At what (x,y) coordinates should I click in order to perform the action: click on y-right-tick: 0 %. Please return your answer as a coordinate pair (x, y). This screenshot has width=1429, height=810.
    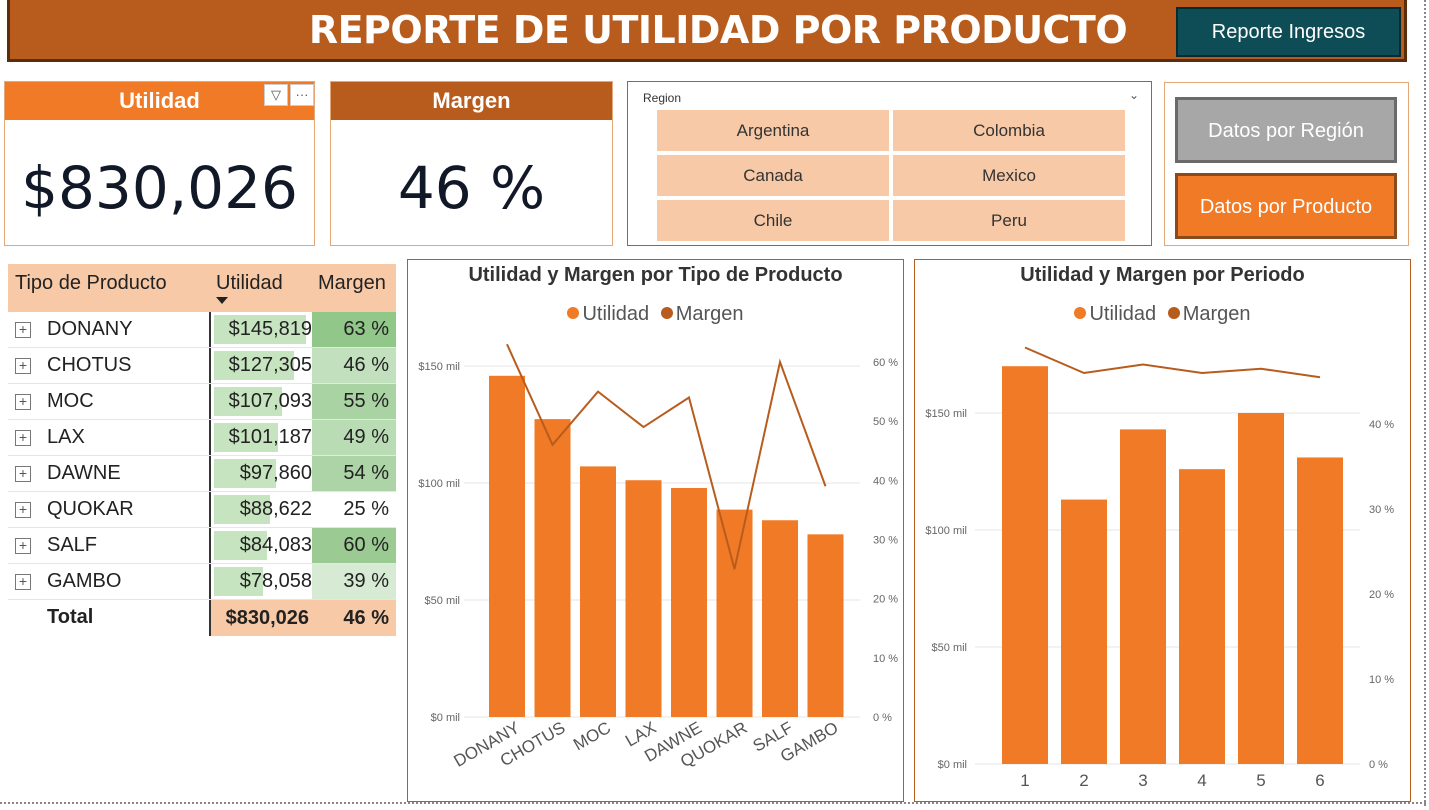
    Looking at the image, I should click on (882, 718).